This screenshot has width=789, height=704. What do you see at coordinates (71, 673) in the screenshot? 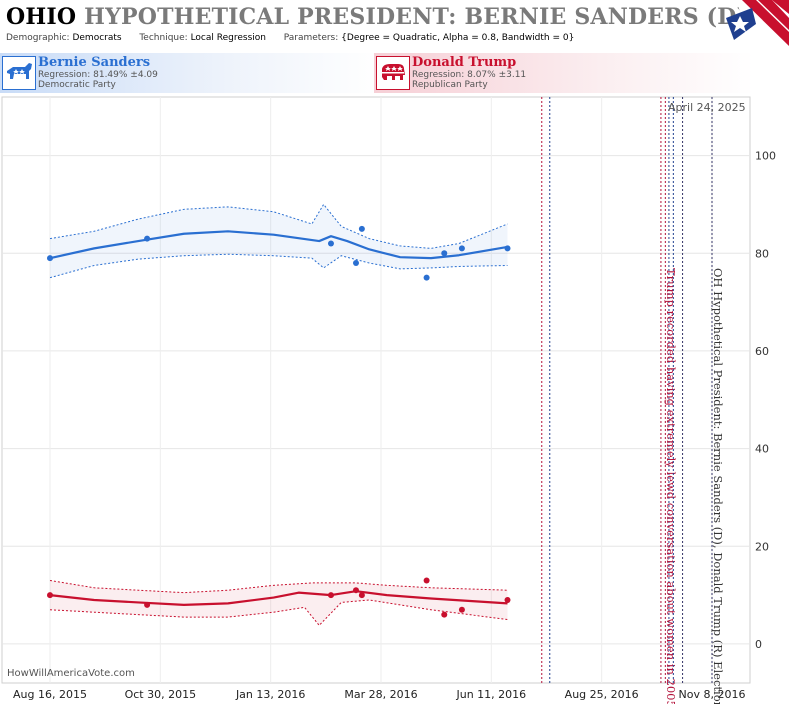
I see `watermark: HowWillAmericaVote.com` at bounding box center [71, 673].